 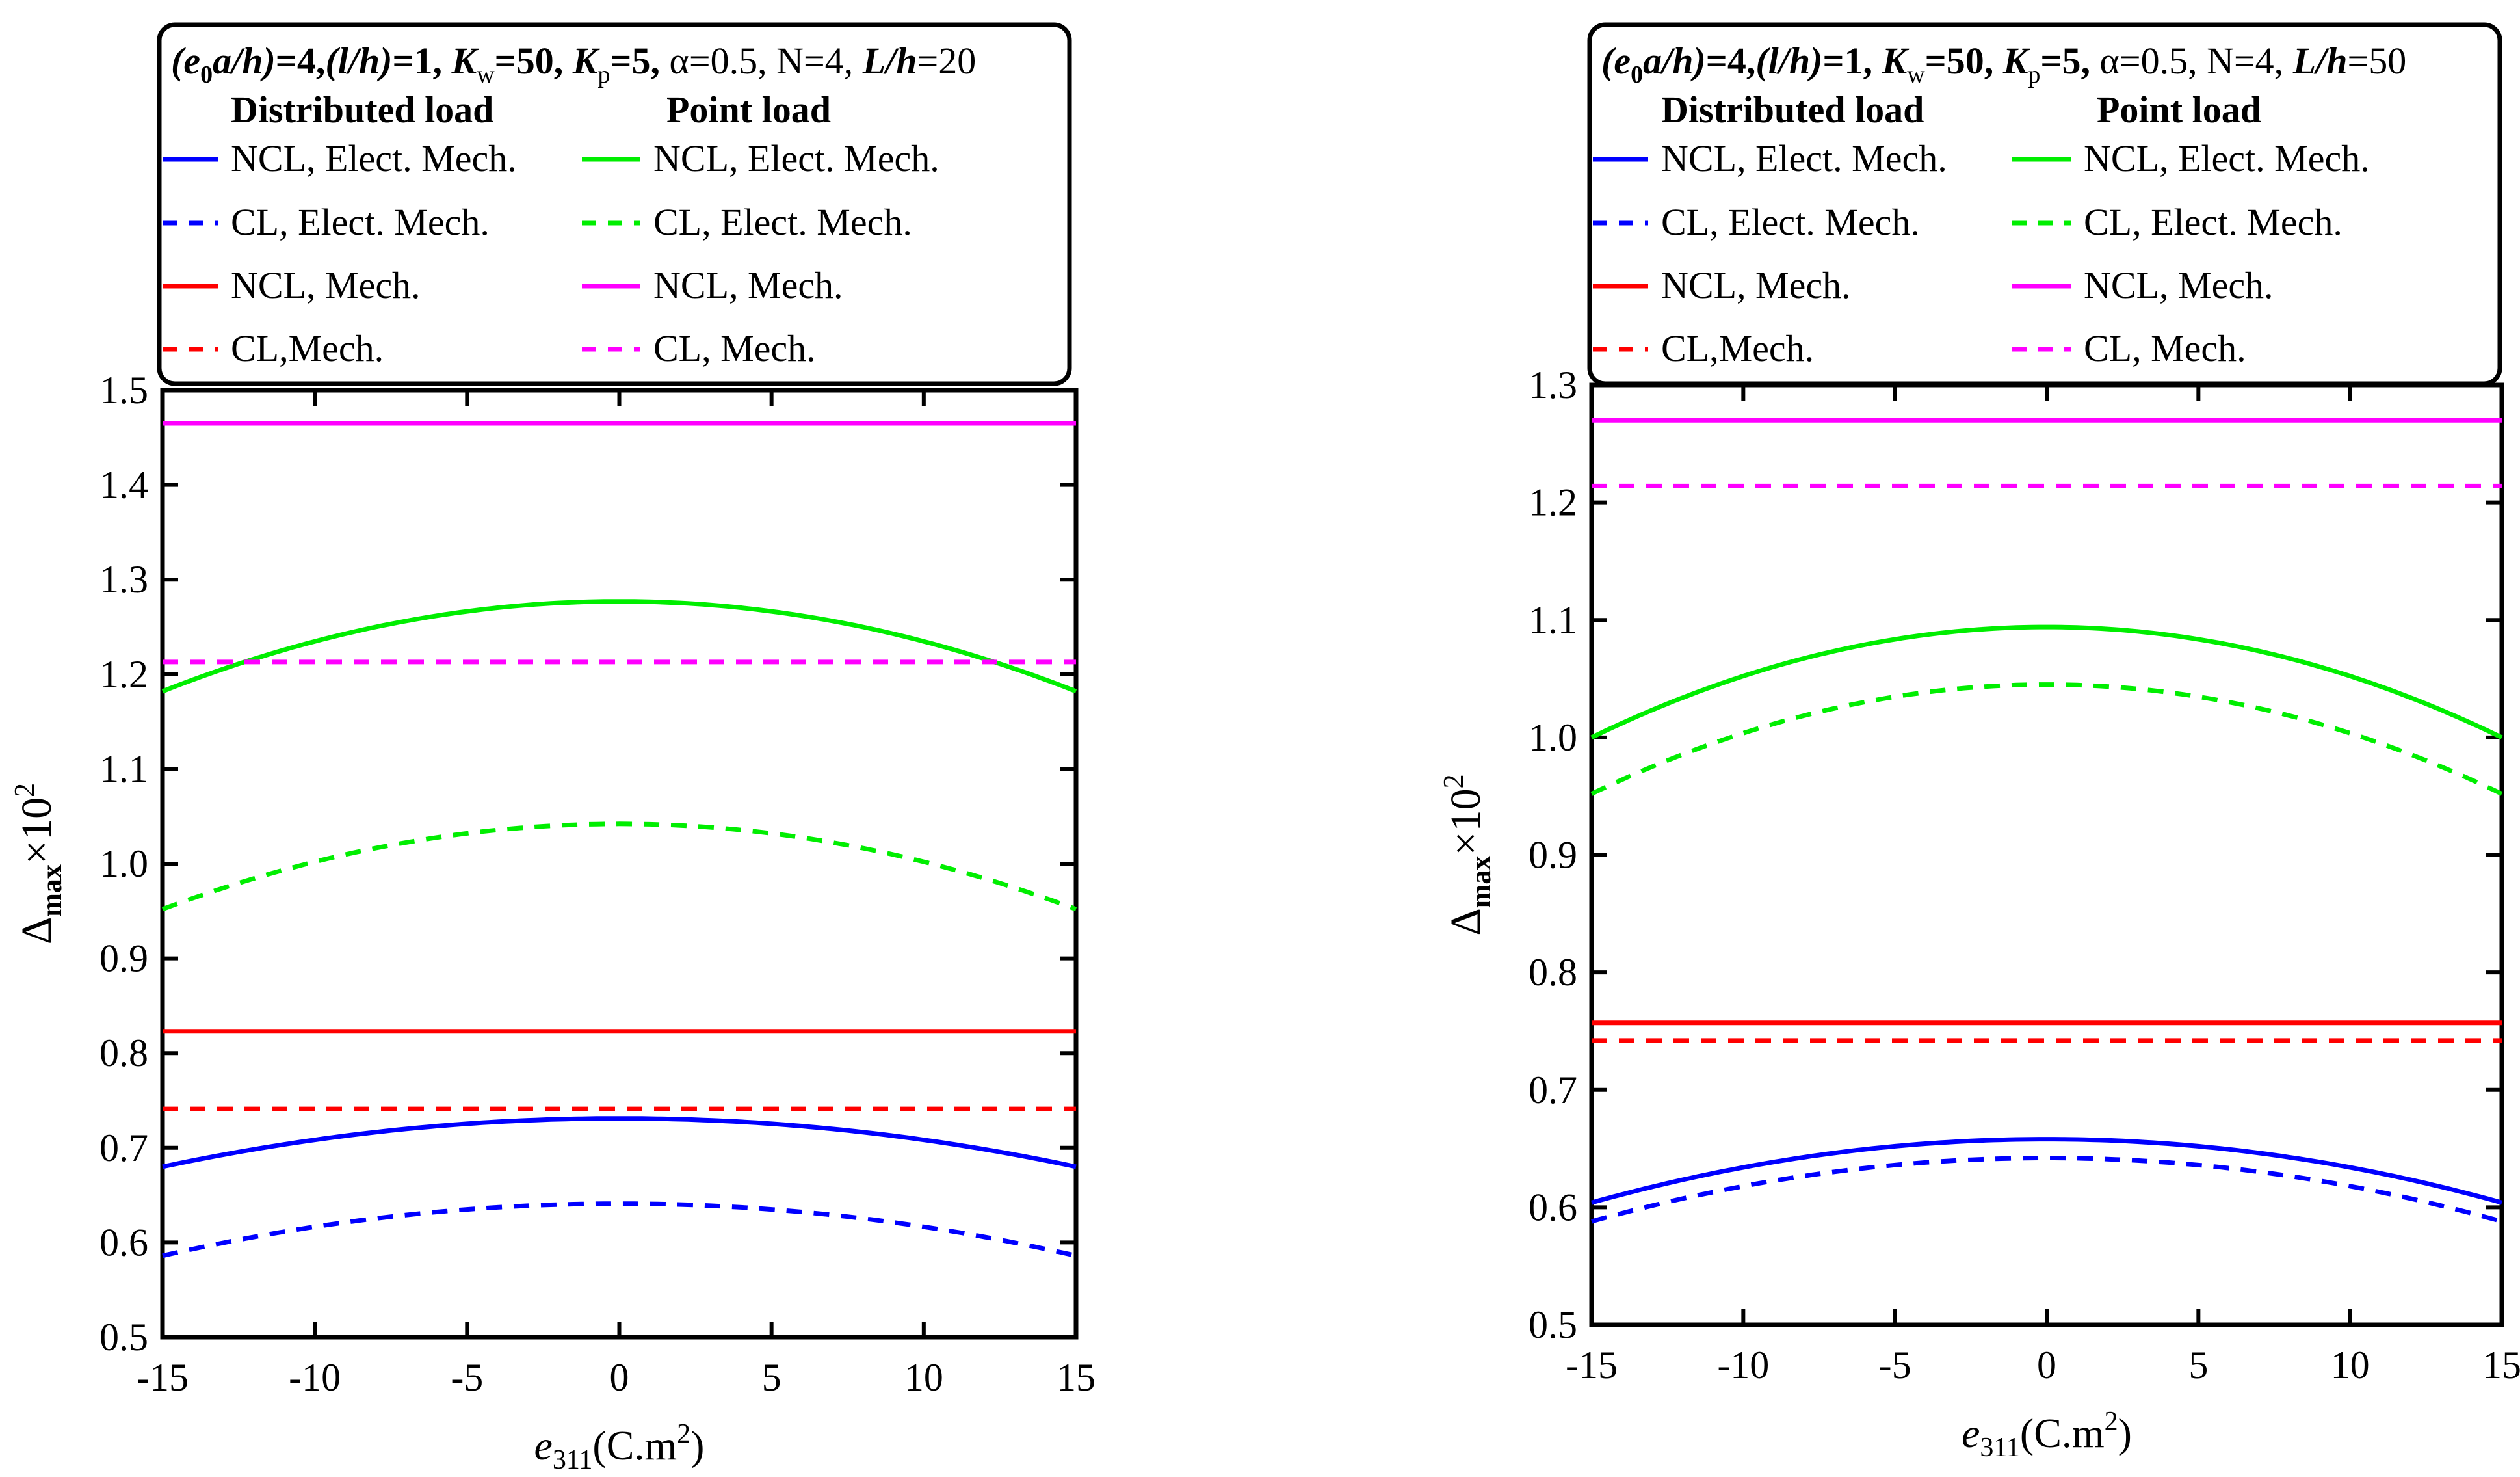 I want to click on chart1-legend-label-distributed-3: NCL, Mech., so click(x=326, y=285).